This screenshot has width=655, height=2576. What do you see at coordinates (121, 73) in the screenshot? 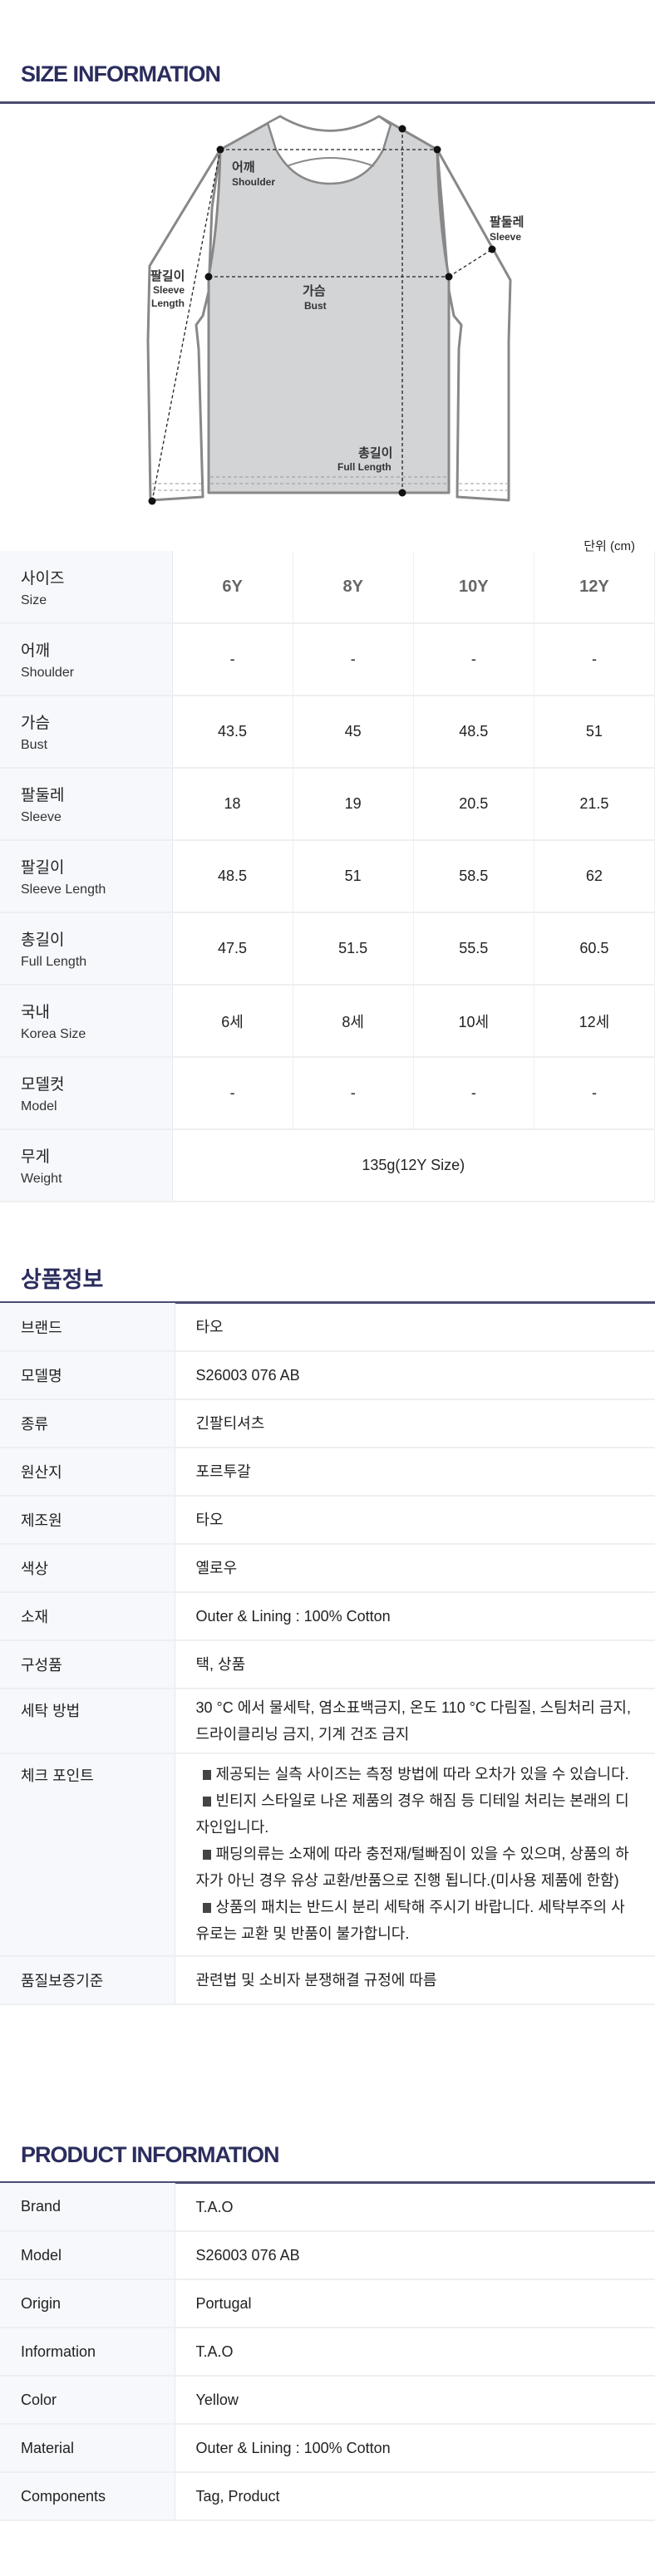
I see `size-information-title: SIZE INFORMATION` at bounding box center [121, 73].